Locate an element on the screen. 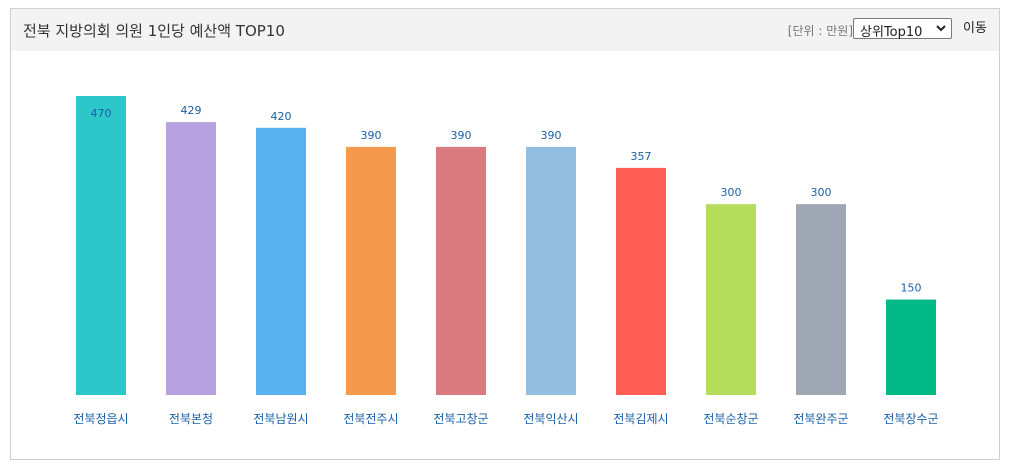 The width and height of the screenshot is (1015, 469). category-label-6: 전북익산시 is located at coordinates (550, 419).